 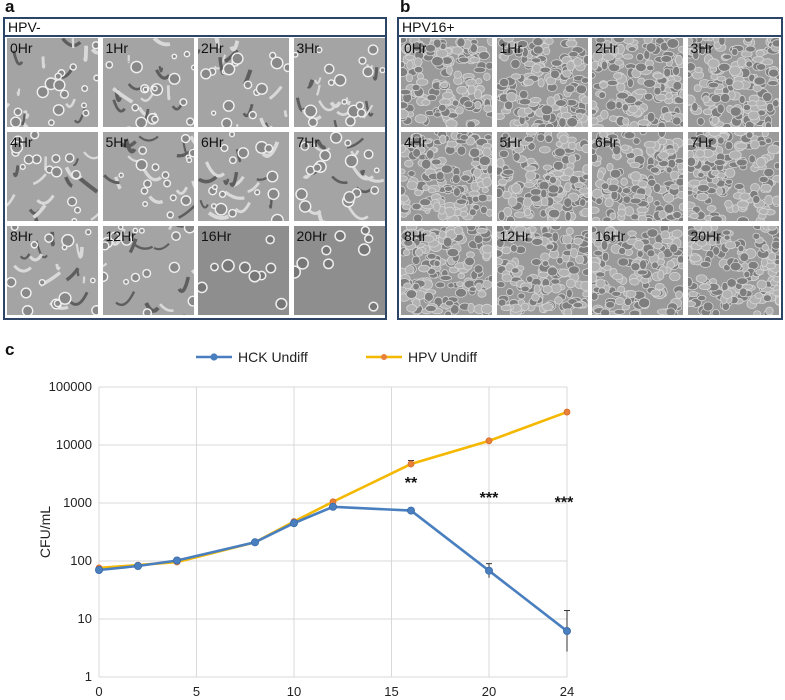 What do you see at coordinates (405, 8) in the screenshot?
I see `panel-b-letter: b` at bounding box center [405, 8].